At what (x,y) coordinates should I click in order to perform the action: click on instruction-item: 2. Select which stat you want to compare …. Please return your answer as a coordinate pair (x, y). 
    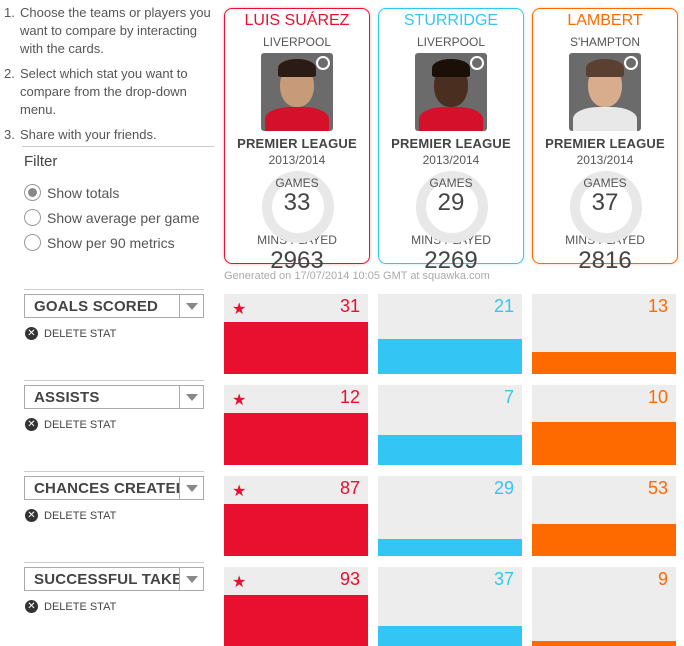
    Looking at the image, I should click on (96, 91).